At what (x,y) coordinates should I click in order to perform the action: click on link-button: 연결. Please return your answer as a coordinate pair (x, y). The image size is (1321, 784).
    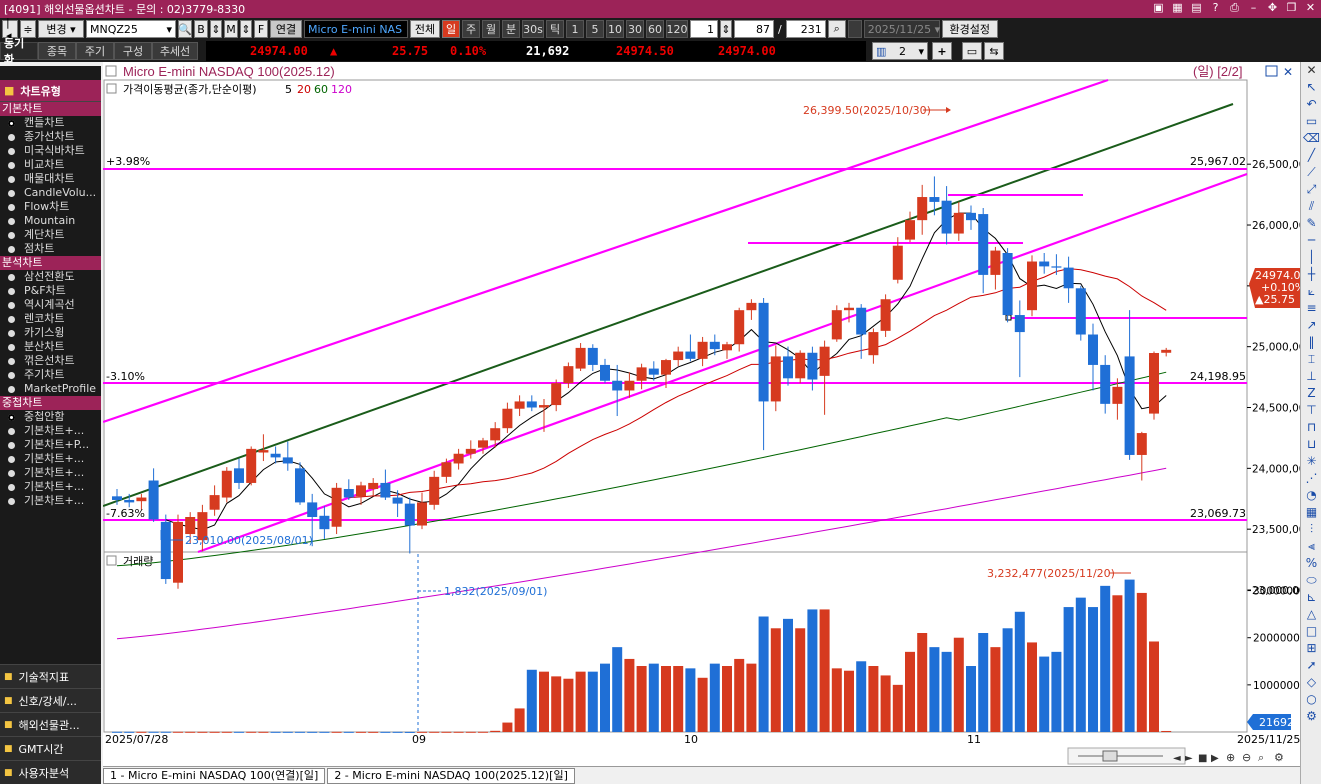
    Looking at the image, I should click on (286, 29).